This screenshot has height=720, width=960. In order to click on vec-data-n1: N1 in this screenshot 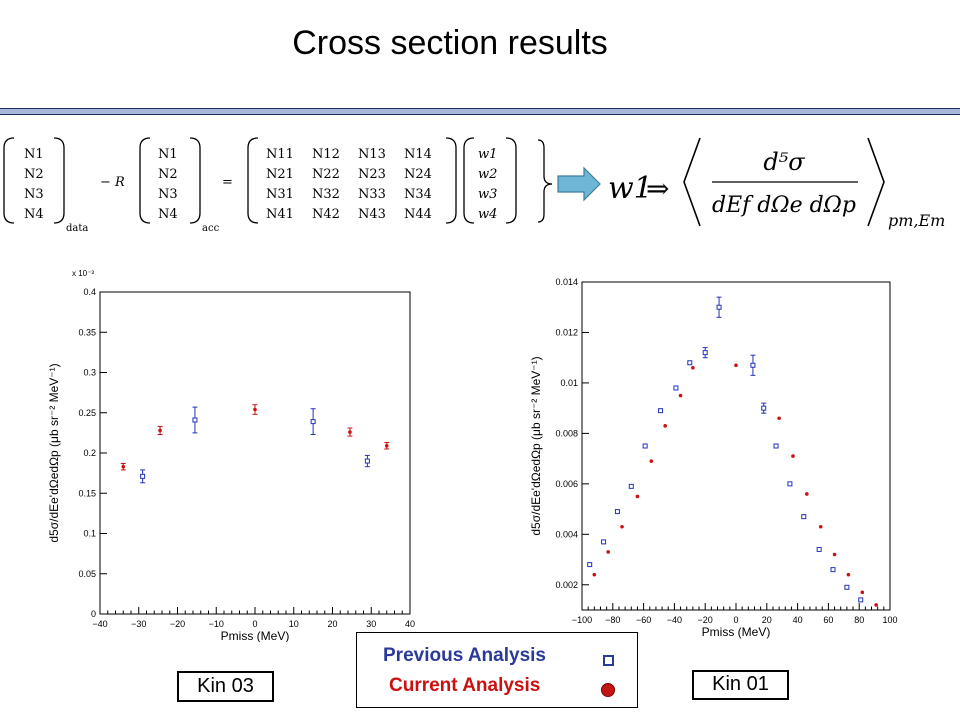, I will do `click(34, 154)`.